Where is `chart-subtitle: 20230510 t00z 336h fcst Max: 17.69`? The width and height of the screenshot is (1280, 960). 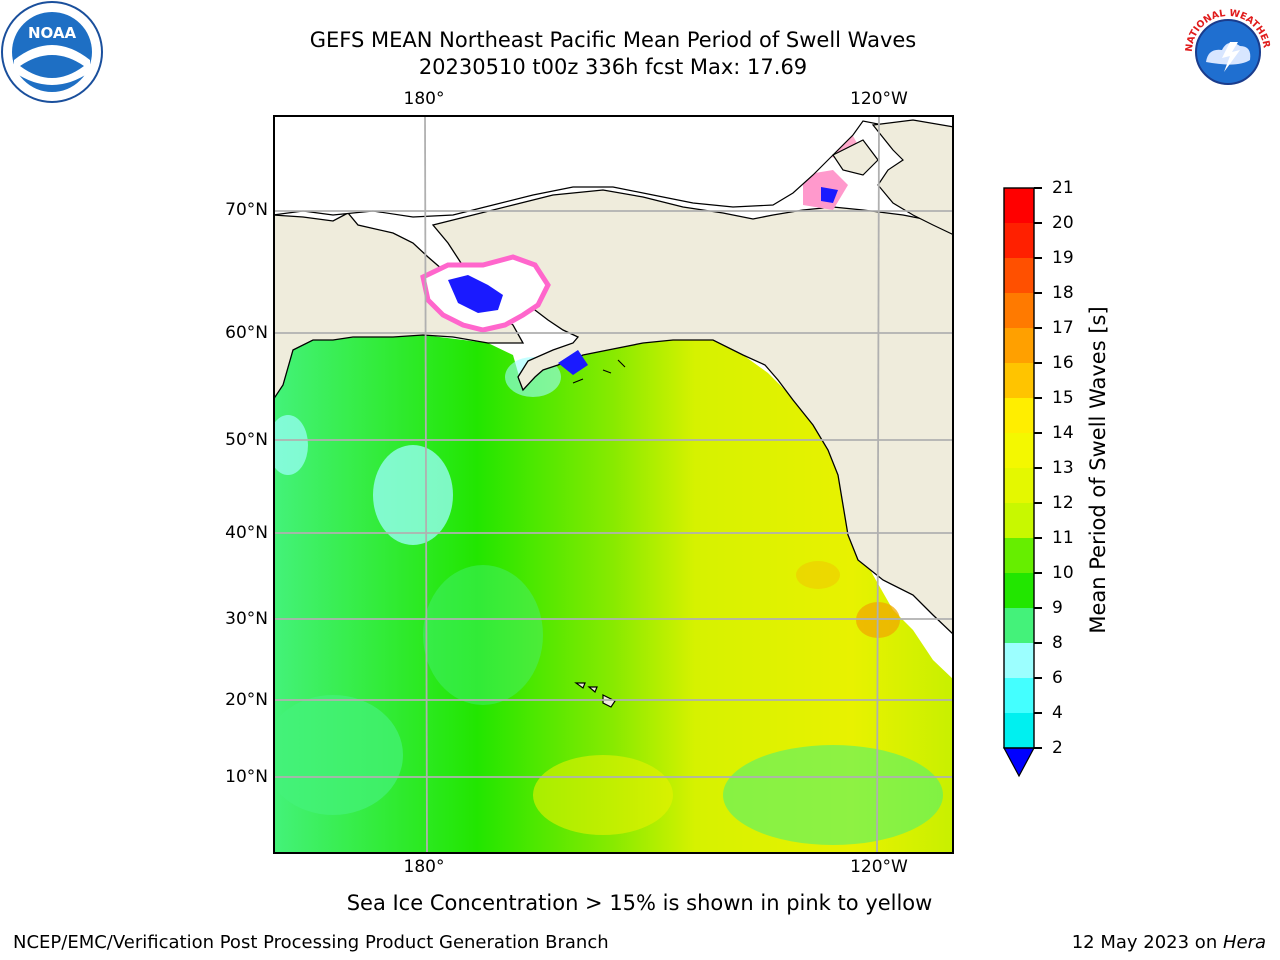 chart-subtitle: 20230510 t00z 336h fcst Max: 17.69 is located at coordinates (613, 67).